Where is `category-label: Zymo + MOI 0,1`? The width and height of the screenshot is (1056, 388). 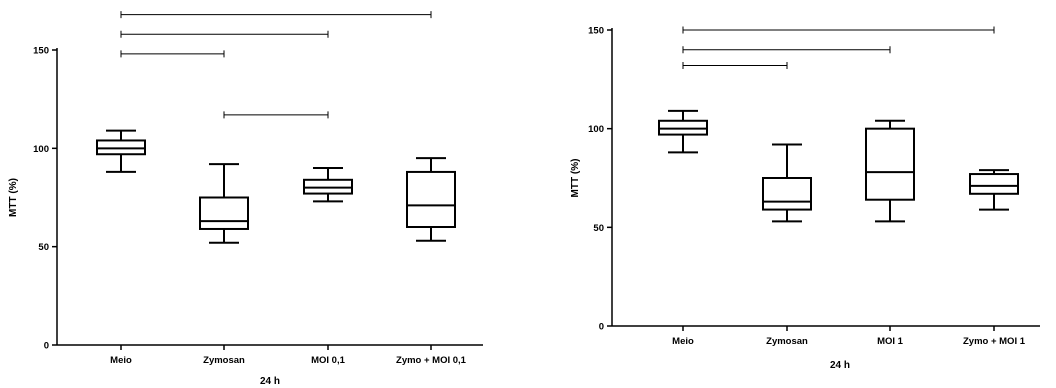
category-label: Zymo + MOI 0,1 is located at coordinates (431, 360).